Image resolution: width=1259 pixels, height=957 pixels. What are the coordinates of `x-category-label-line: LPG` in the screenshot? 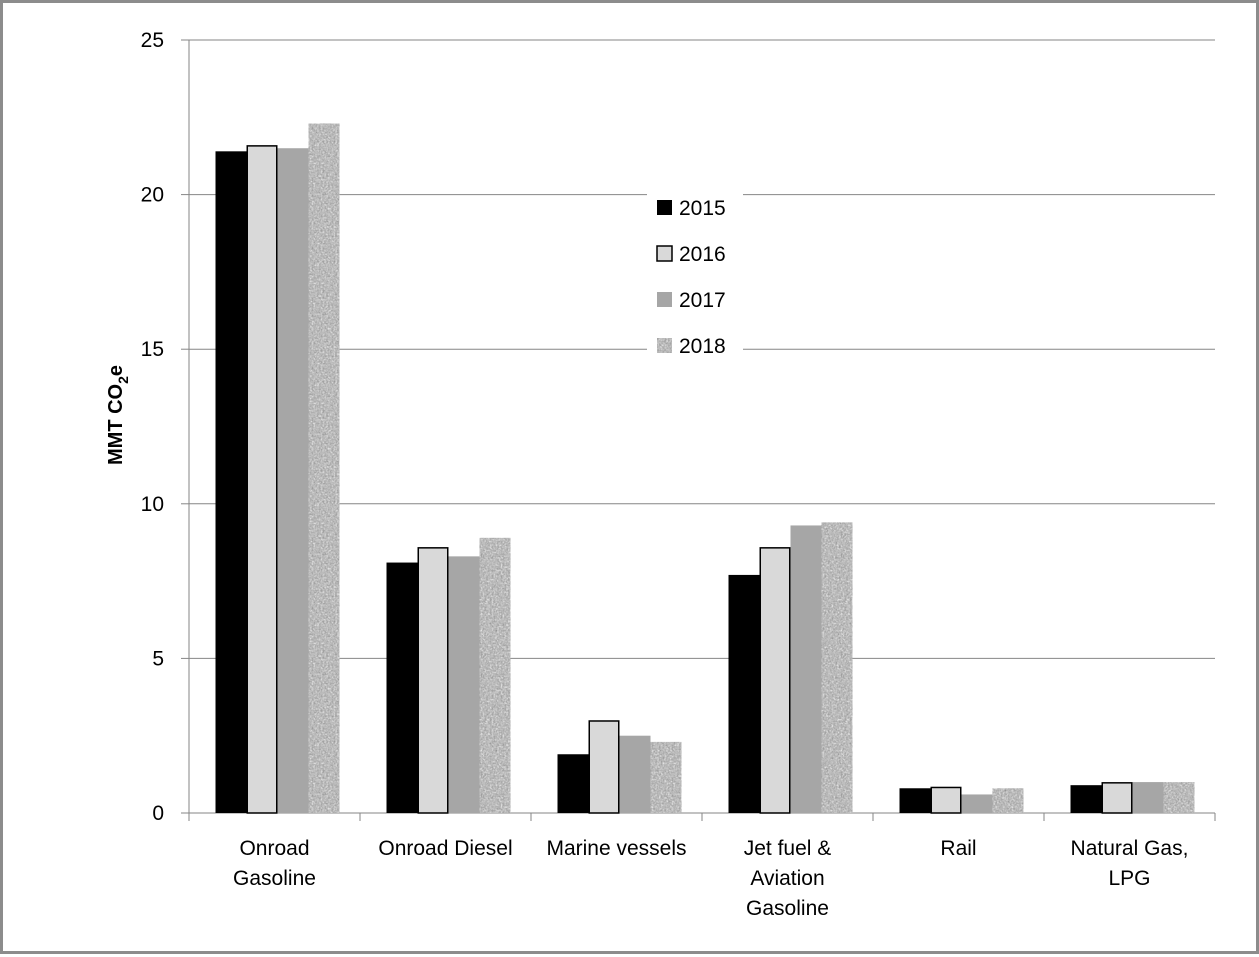 It's located at (1129, 878).